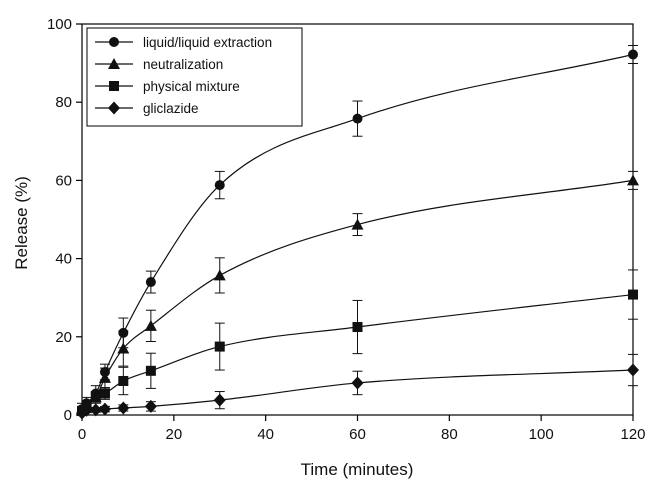 The image size is (654, 482). What do you see at coordinates (207, 42) in the screenshot?
I see `legend-label: liquid/liquid extraction` at bounding box center [207, 42].